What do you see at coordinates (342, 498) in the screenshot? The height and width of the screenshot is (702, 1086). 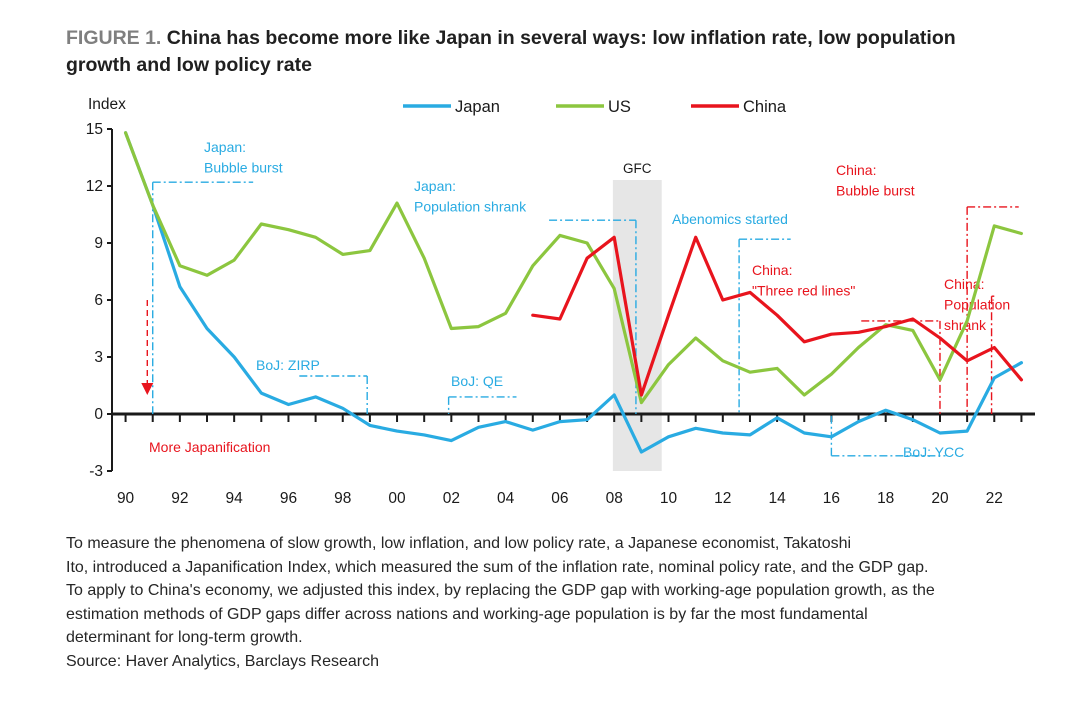 I see `x-tick-label: 98` at bounding box center [342, 498].